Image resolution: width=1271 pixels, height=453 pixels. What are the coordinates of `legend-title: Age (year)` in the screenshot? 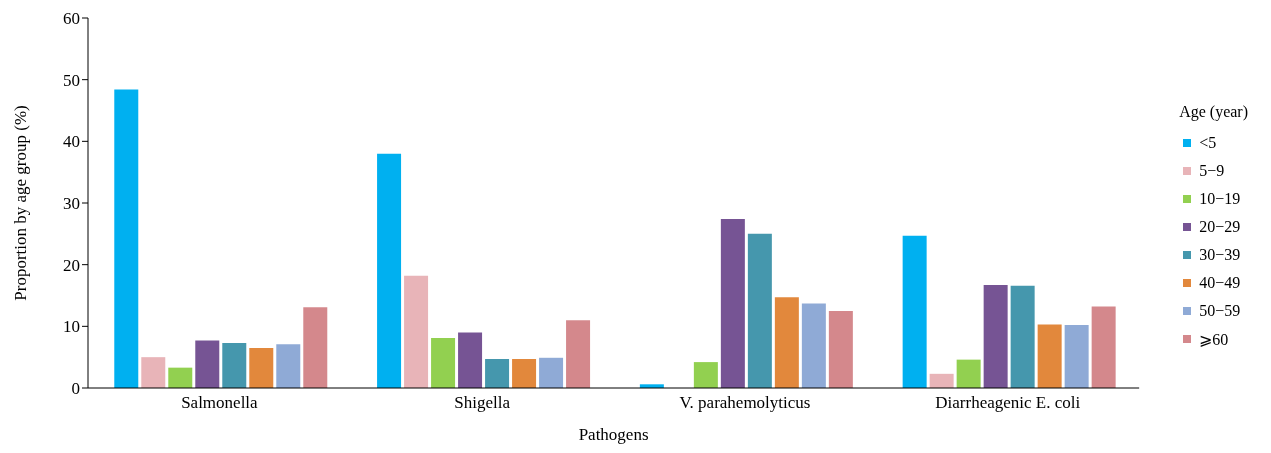 It's located at (1213, 112).